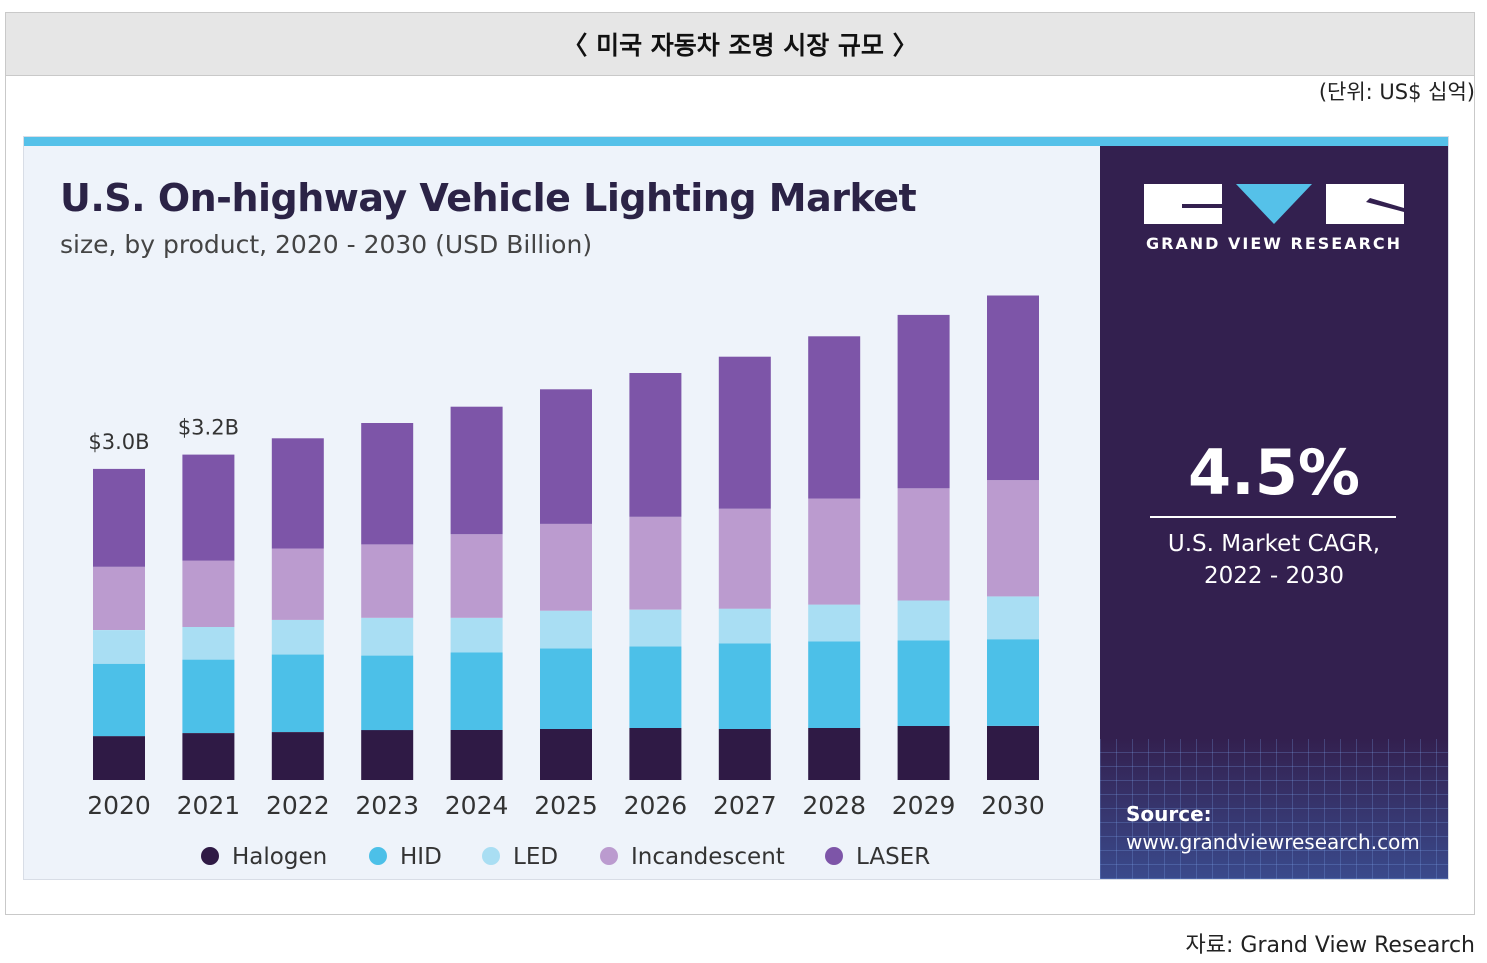 The image size is (1487, 963). Describe the element at coordinates (893, 857) in the screenshot. I see `legend-label: LASER` at that location.